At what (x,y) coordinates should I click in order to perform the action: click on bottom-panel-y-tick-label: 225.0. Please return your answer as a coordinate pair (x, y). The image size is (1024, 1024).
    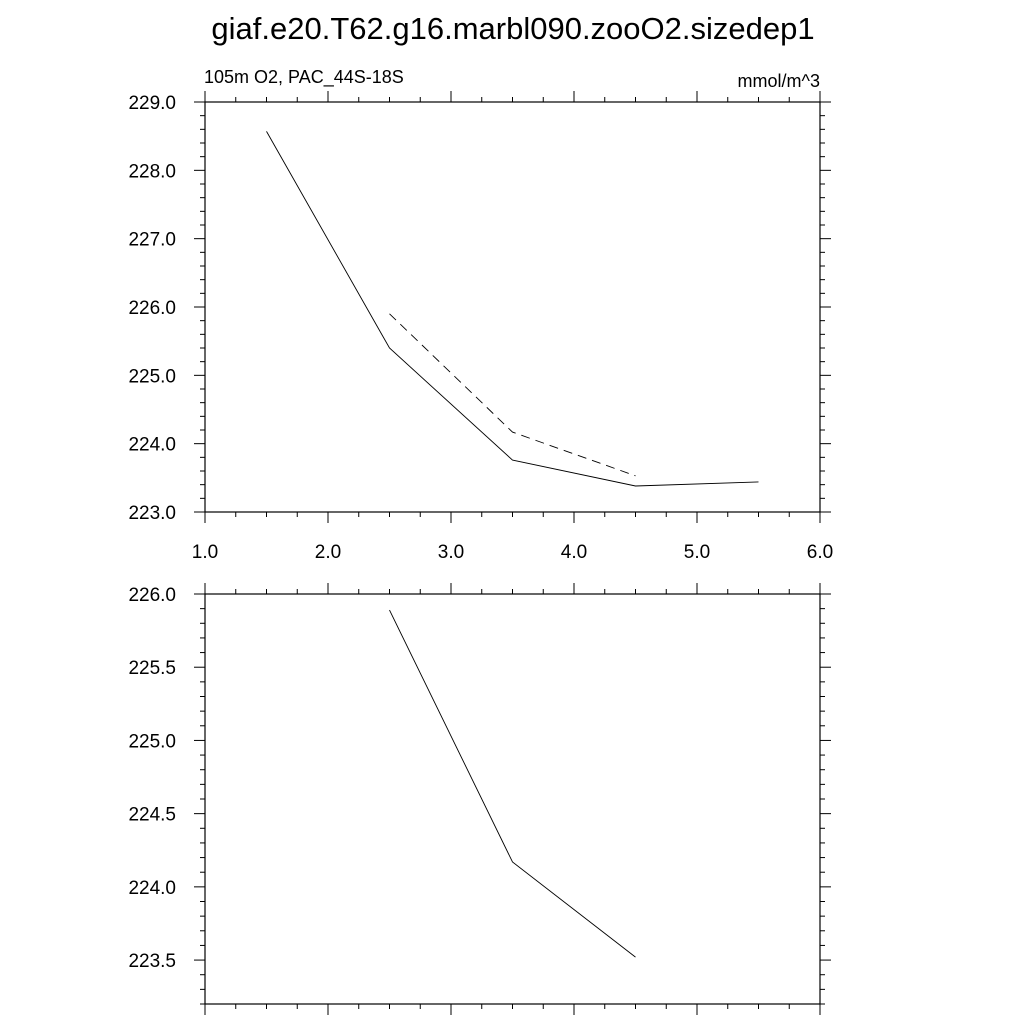
    Looking at the image, I should click on (152, 741).